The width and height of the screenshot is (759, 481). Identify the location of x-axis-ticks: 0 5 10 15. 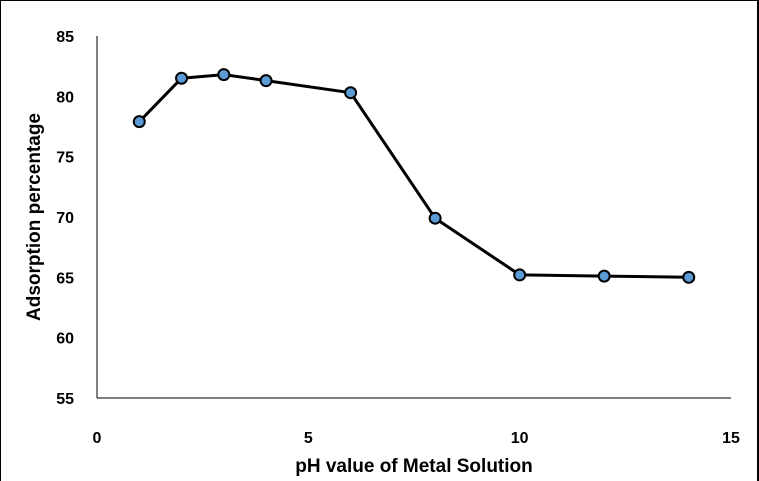
(416, 438).